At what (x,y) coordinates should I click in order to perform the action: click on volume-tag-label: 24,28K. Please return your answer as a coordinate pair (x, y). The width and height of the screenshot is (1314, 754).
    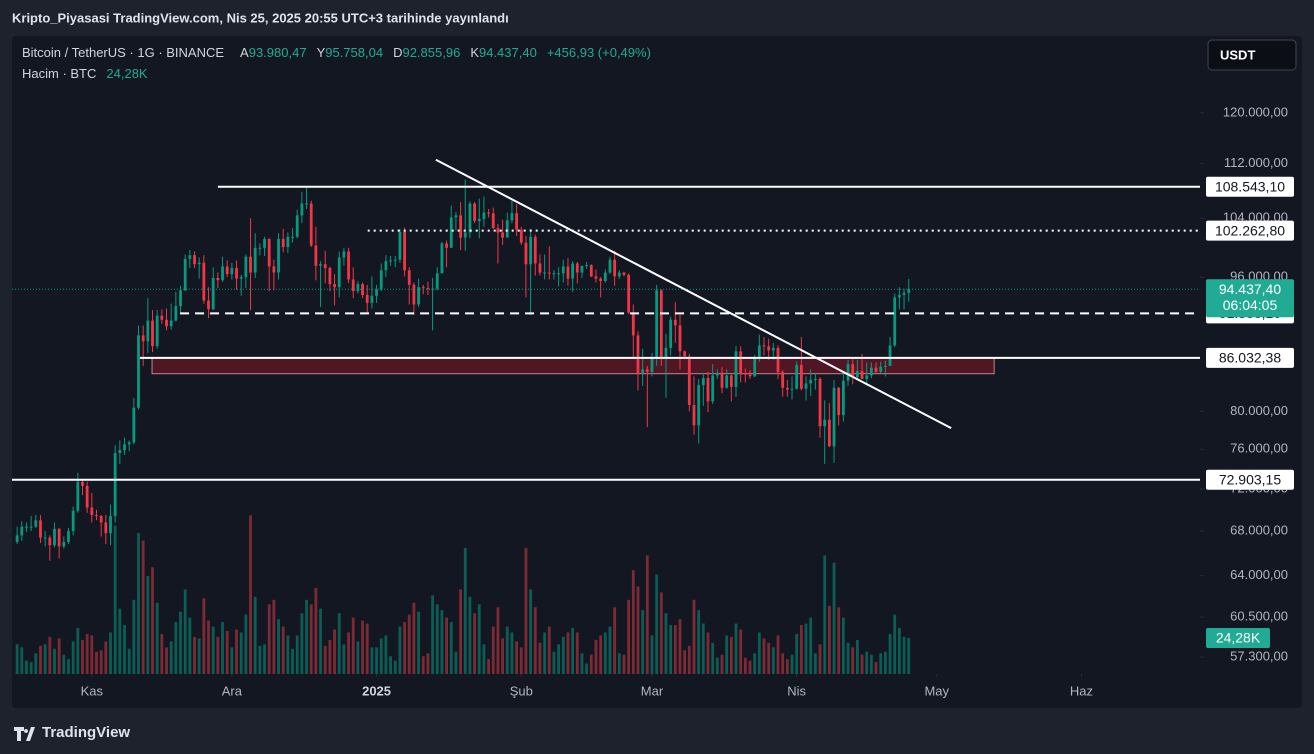
    Looking at the image, I should click on (1238, 638).